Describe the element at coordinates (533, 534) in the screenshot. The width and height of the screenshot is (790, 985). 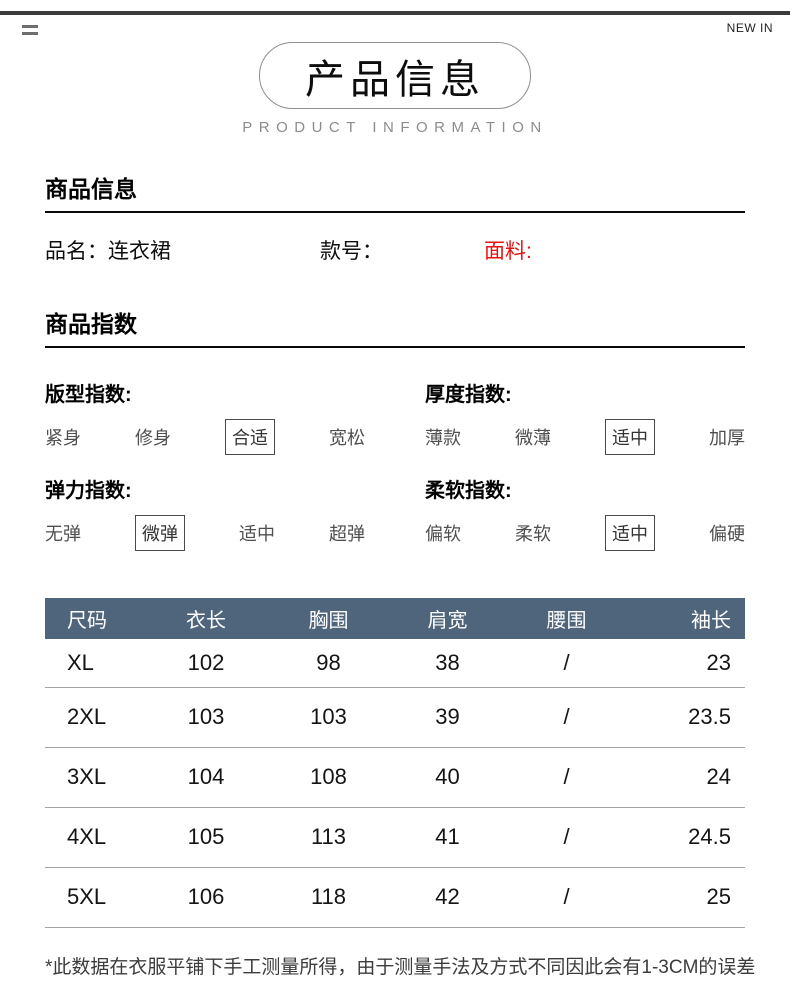
I see `option-chip: 柔软` at that location.